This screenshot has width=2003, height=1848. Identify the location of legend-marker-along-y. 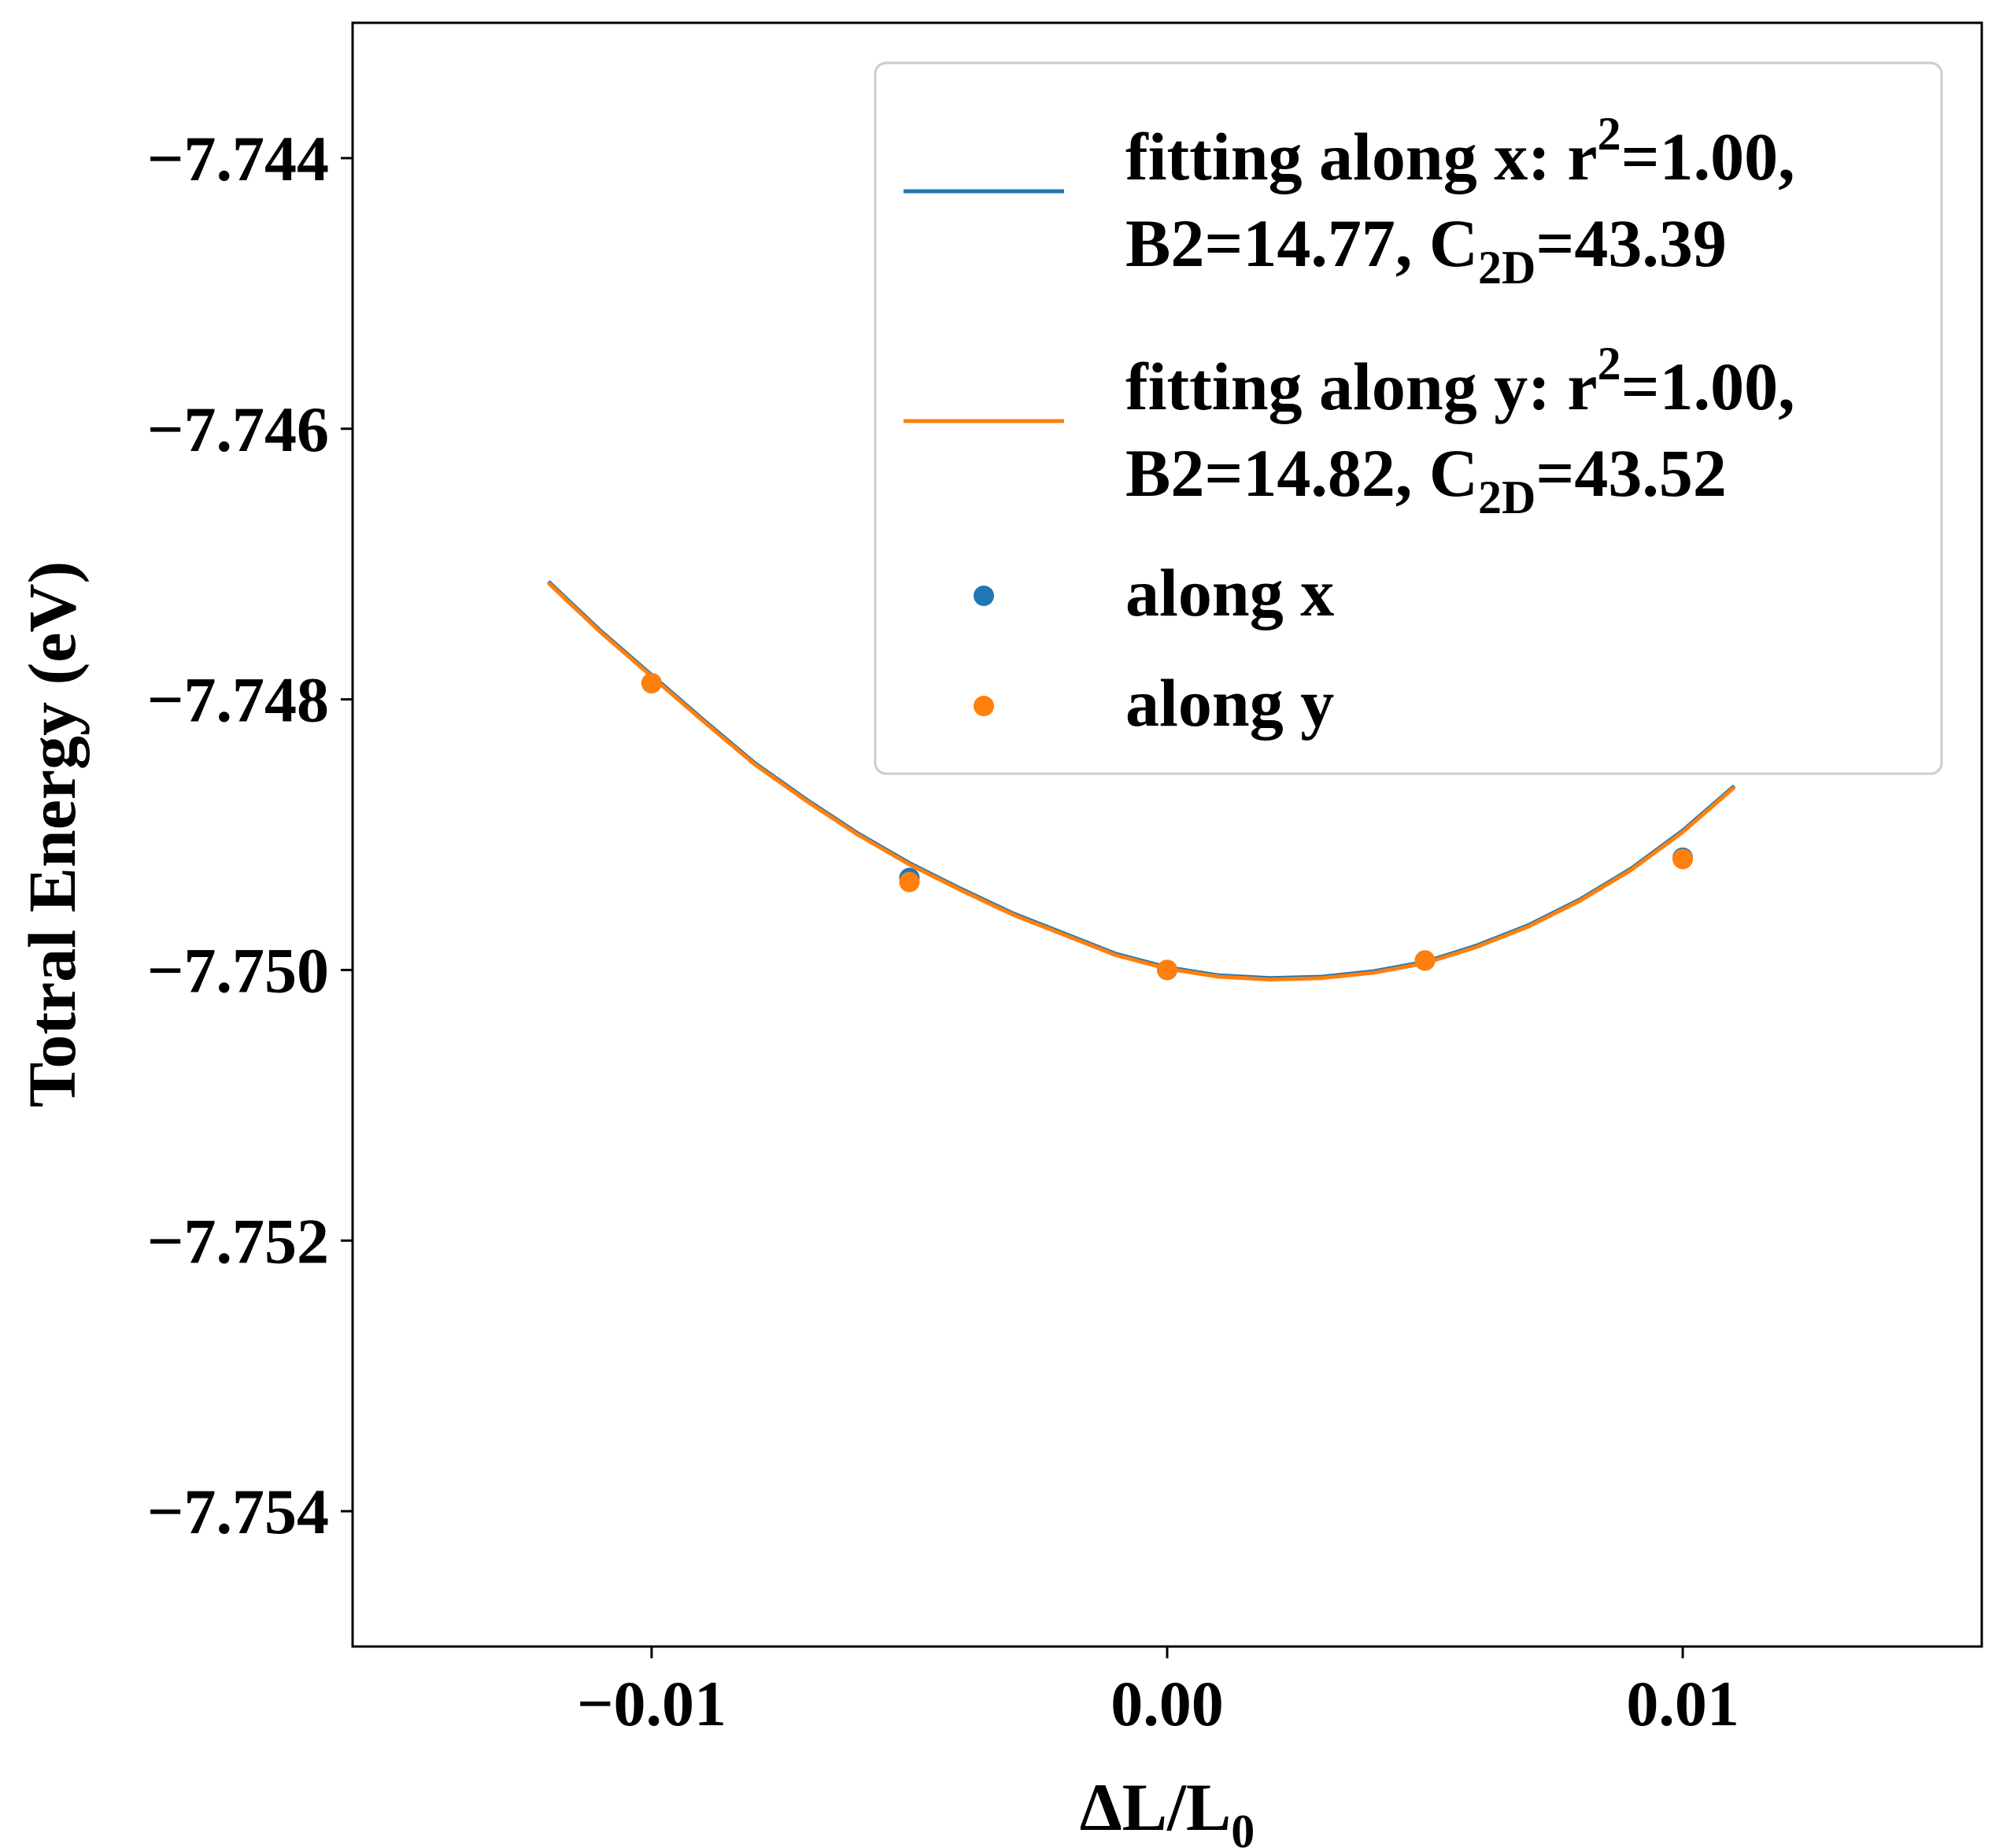
(984, 706).